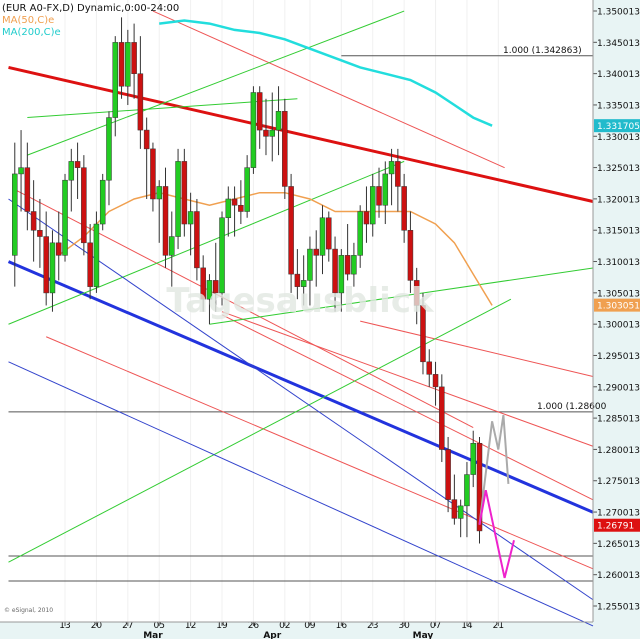 This screenshot has width=640, height=643. I want to click on copyright-note: © eSignal, 2010, so click(28, 610).